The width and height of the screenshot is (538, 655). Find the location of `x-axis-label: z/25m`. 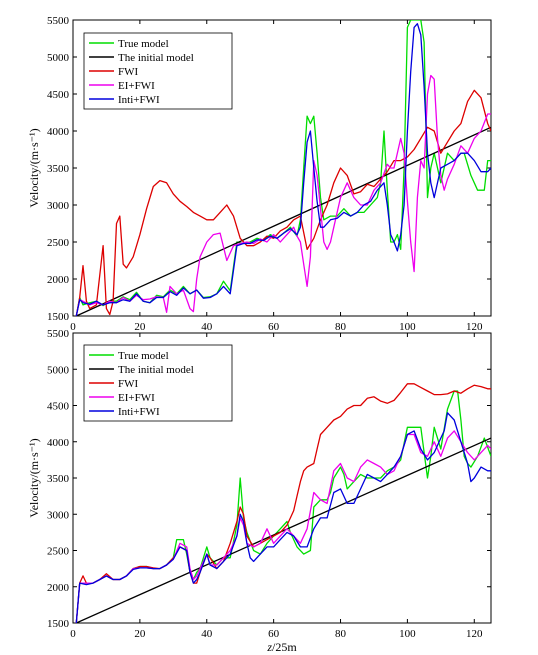

x-axis-label: z/25m is located at coordinates (281, 647).